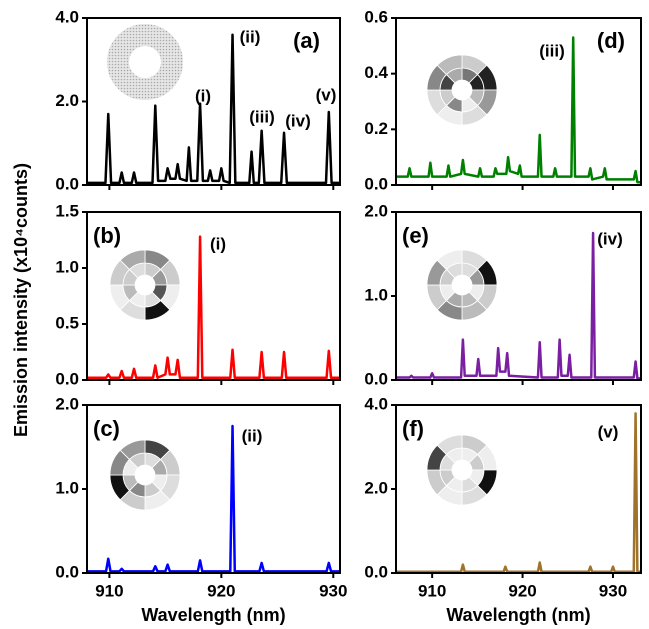 Image resolution: width=649 pixels, height=629 pixels. I want to click on inset-ring, so click(145, 62).